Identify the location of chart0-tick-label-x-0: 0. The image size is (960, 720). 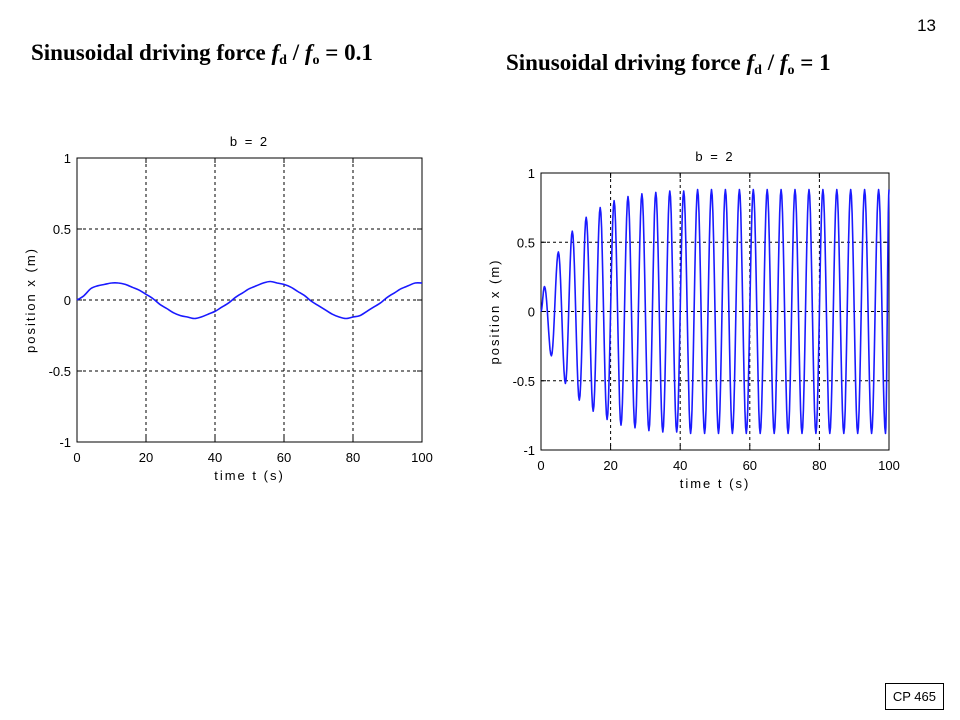
(76, 457).